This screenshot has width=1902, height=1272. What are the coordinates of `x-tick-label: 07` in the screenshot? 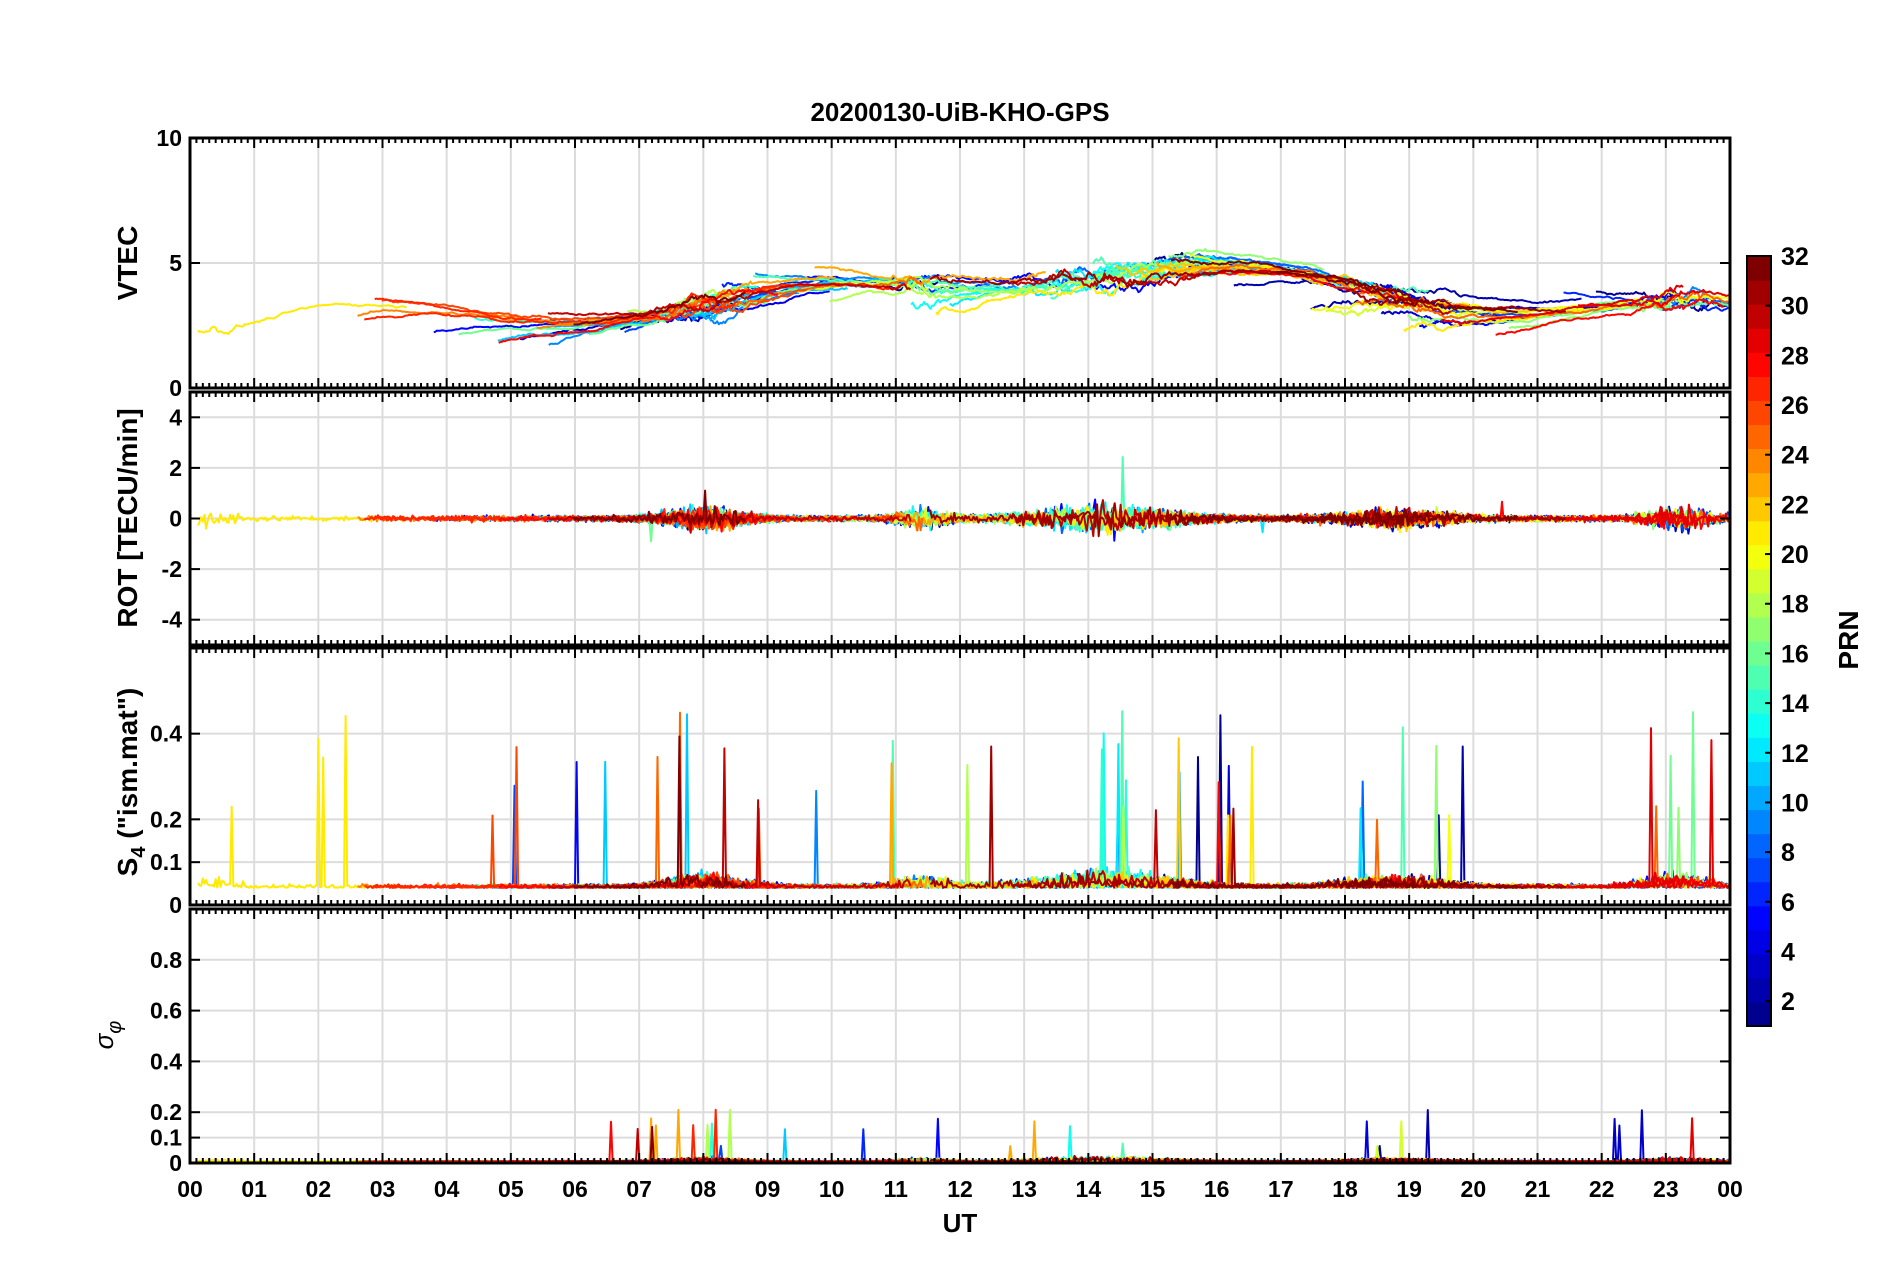 It's located at (639, 1189).